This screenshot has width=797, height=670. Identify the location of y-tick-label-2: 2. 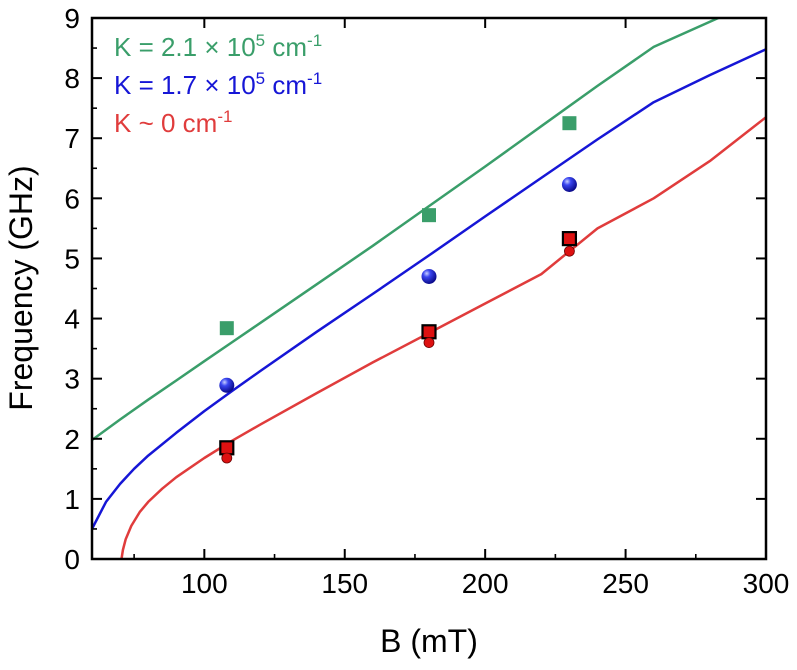
(72, 439).